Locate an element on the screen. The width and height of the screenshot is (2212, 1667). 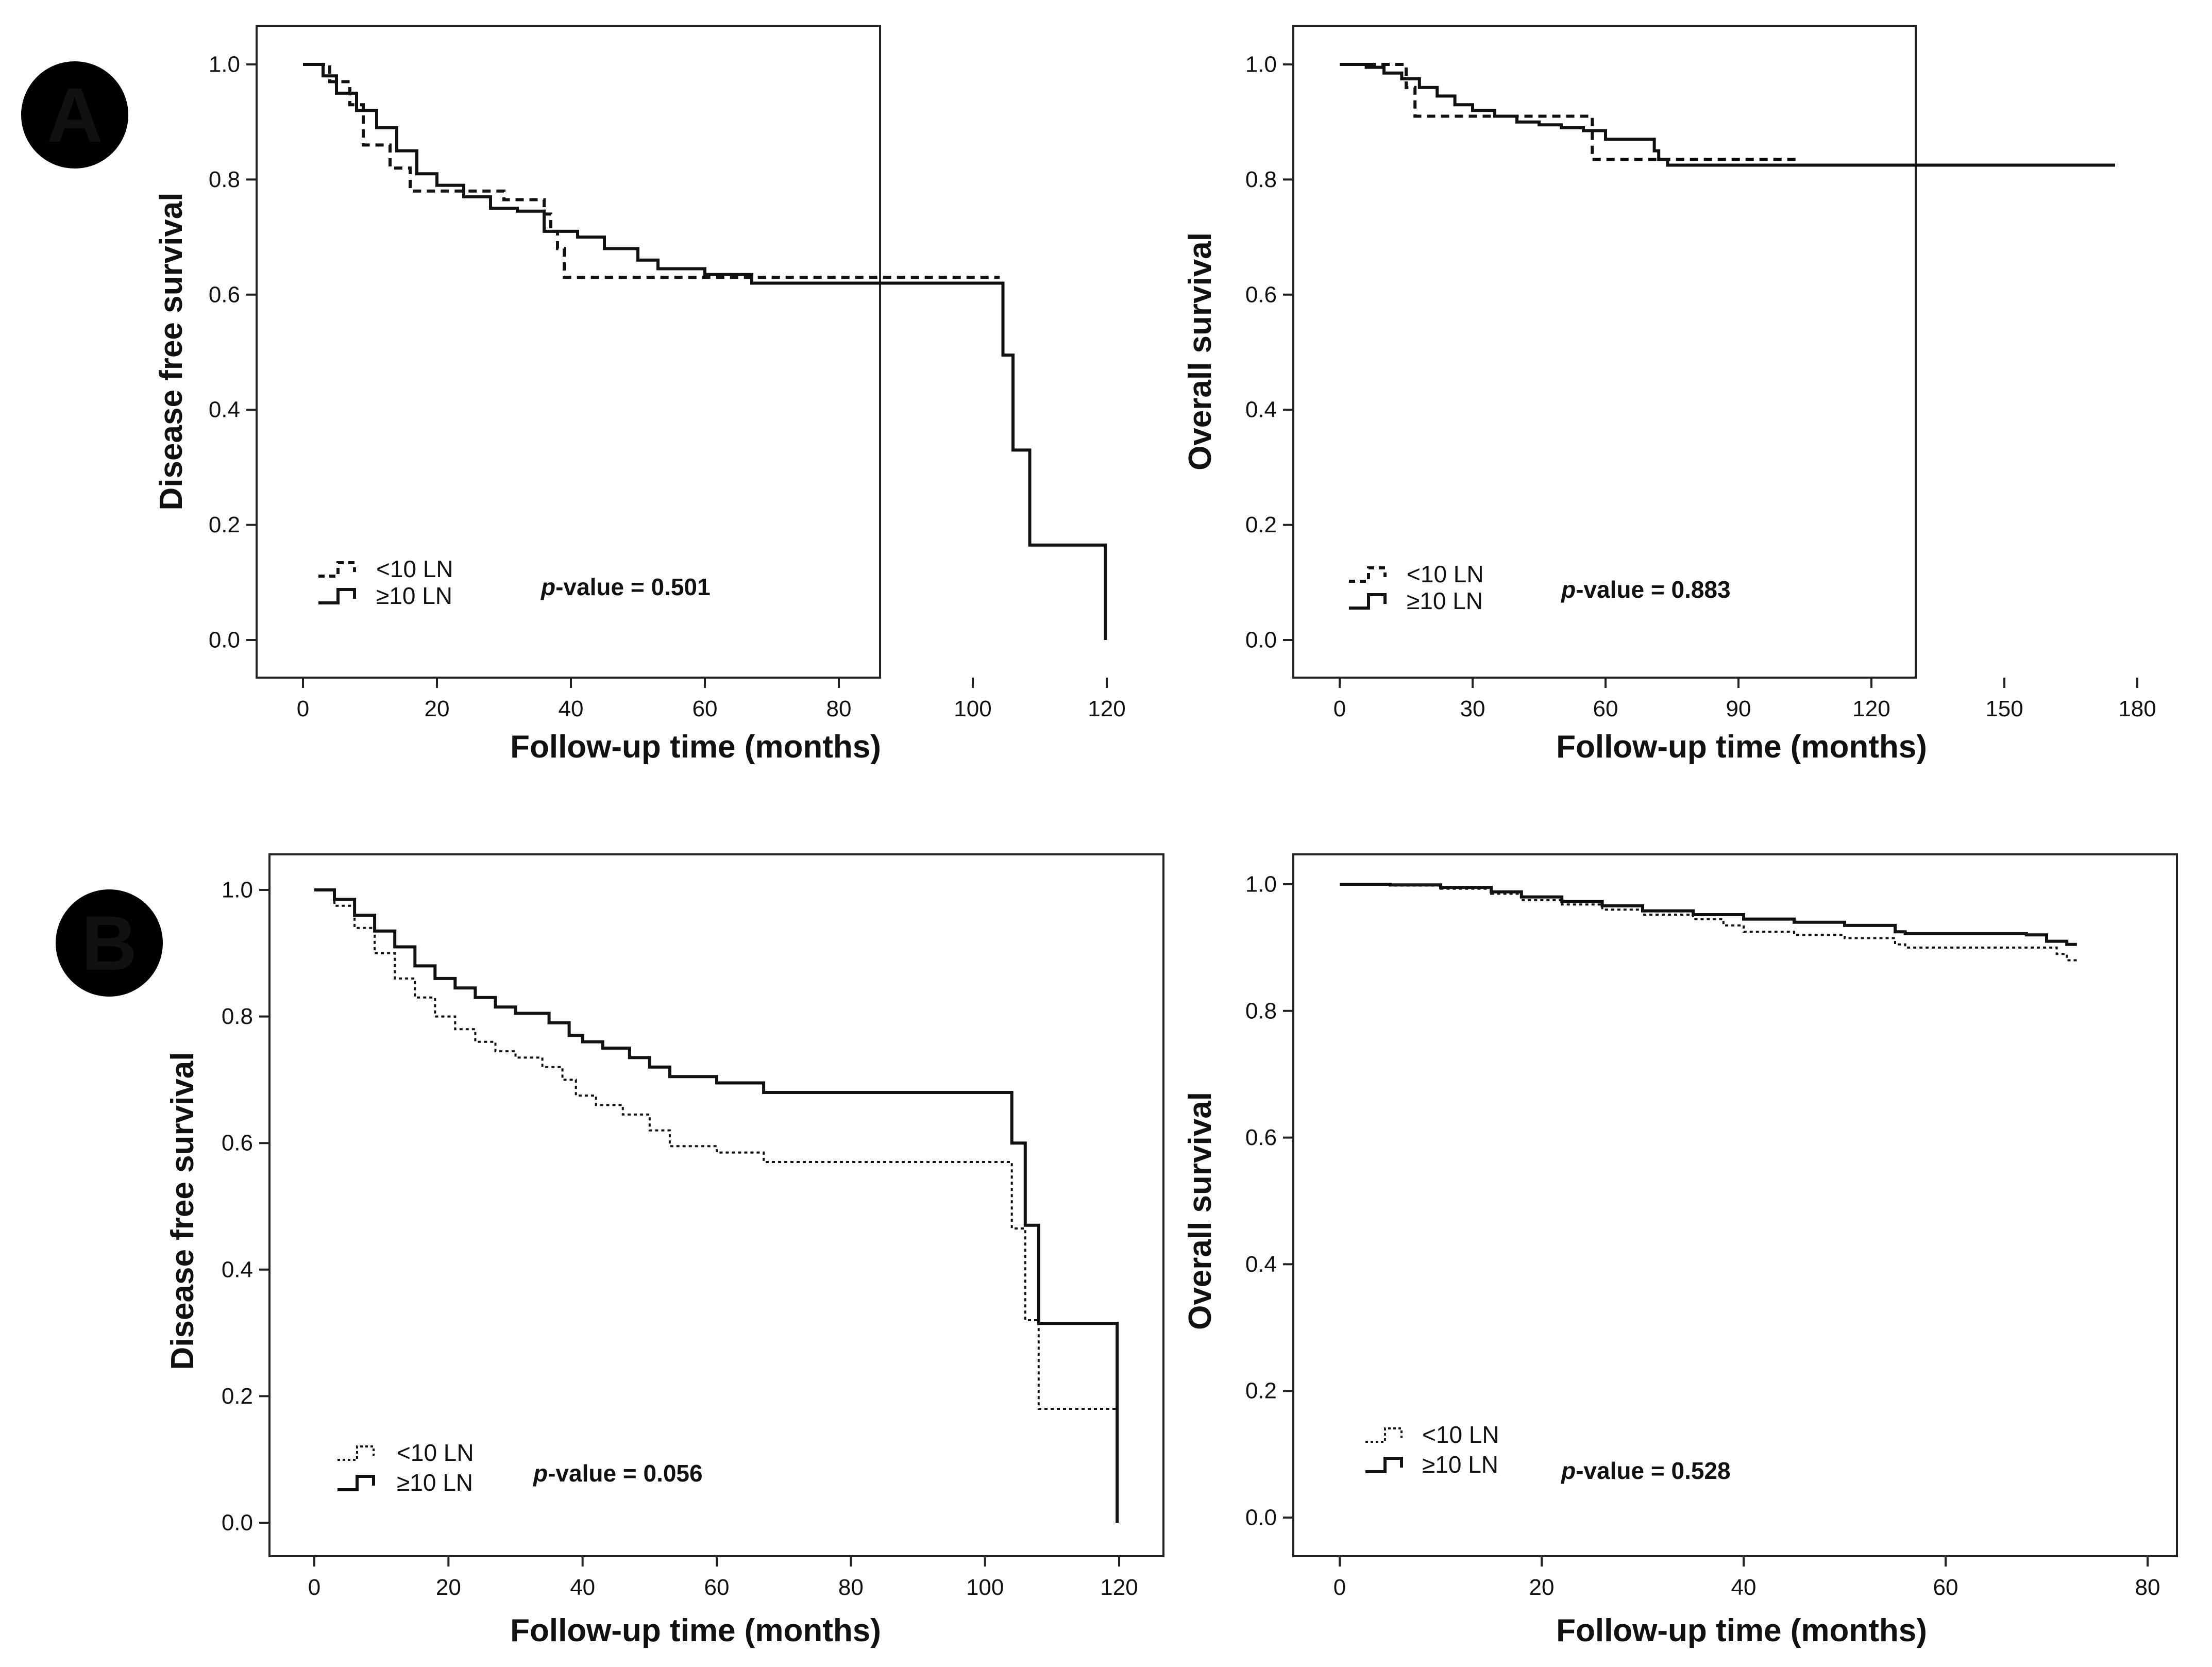
panel-letter-a: A is located at coordinates (75, 115).